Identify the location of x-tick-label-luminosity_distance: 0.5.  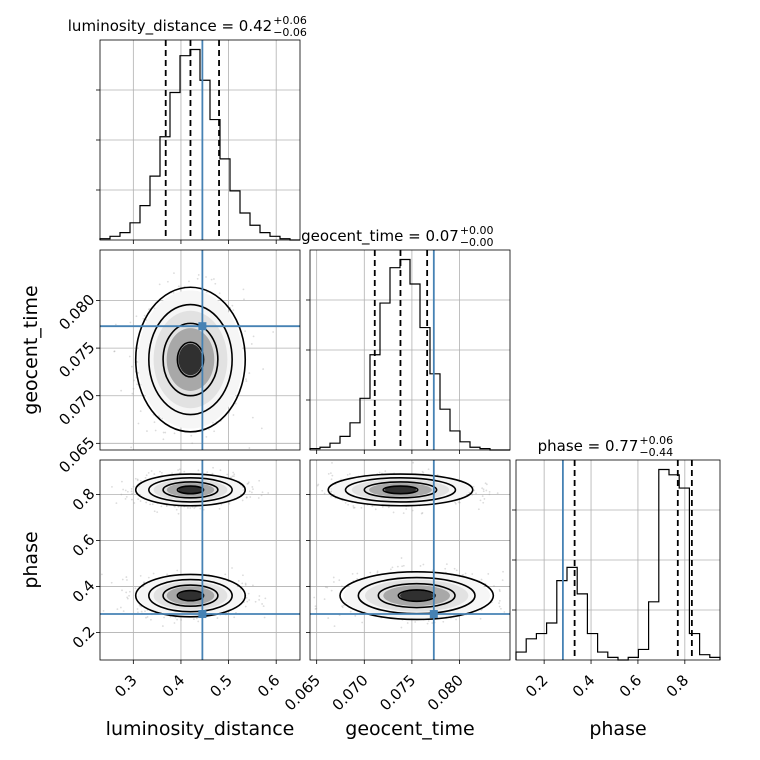
(221, 686).